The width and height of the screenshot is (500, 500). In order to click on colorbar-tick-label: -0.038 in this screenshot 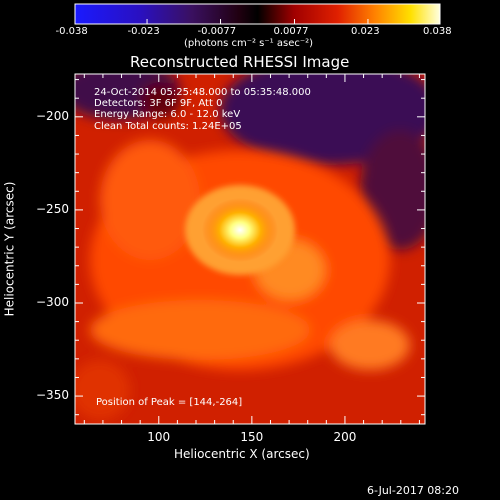, I will do `click(71, 31)`.